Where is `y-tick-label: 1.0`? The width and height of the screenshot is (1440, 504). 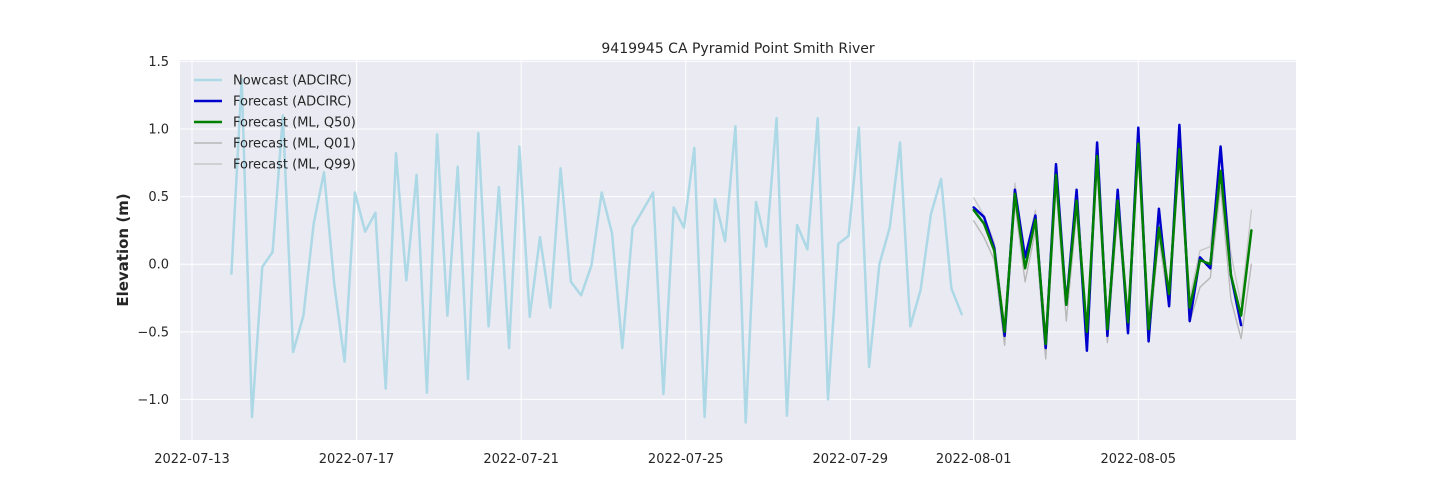
y-tick-label: 1.0 is located at coordinates (158, 129).